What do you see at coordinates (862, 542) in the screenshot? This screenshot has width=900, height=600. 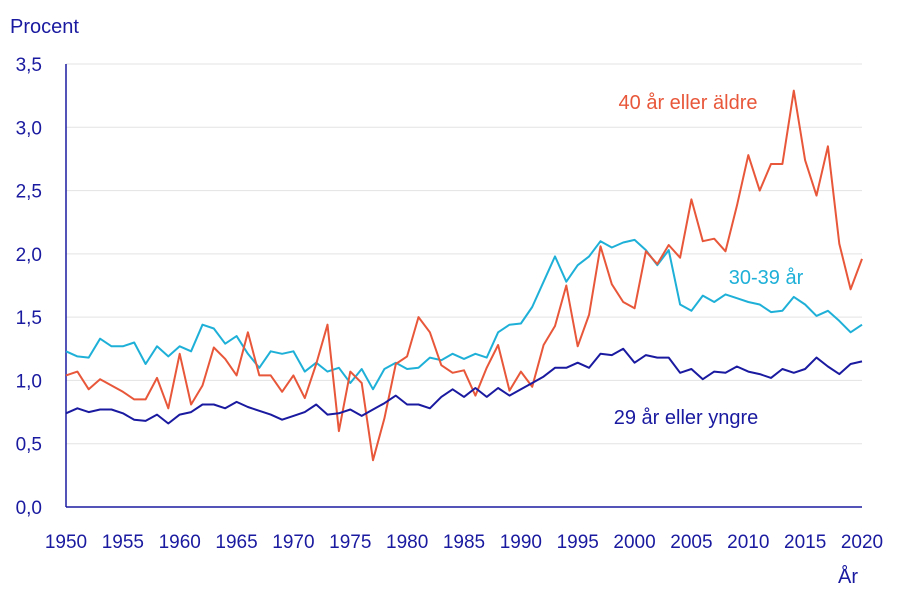 I see `x-tick-label: 2020` at bounding box center [862, 542].